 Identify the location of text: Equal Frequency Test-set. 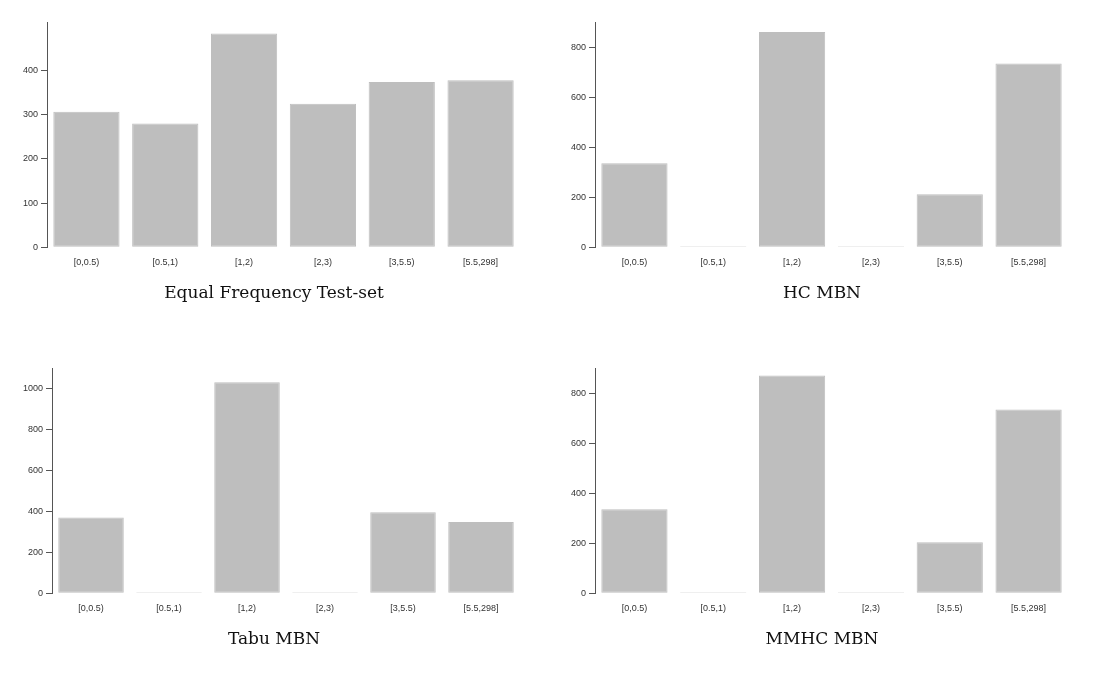
(274, 292).